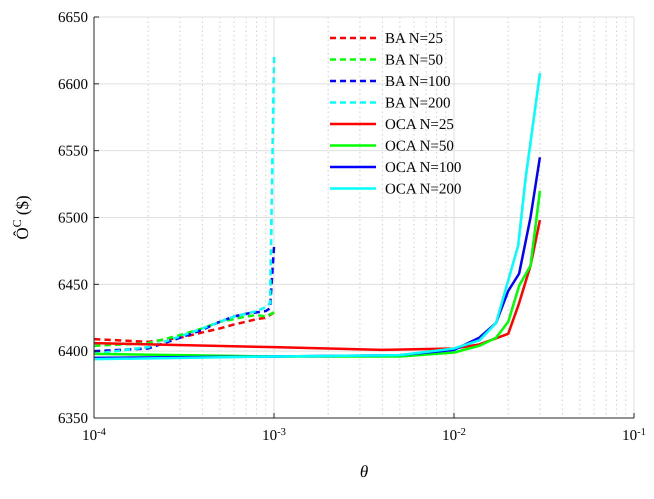 The height and width of the screenshot is (499, 654). What do you see at coordinates (73, 18) in the screenshot?
I see `y-tick-label: 6650` at bounding box center [73, 18].